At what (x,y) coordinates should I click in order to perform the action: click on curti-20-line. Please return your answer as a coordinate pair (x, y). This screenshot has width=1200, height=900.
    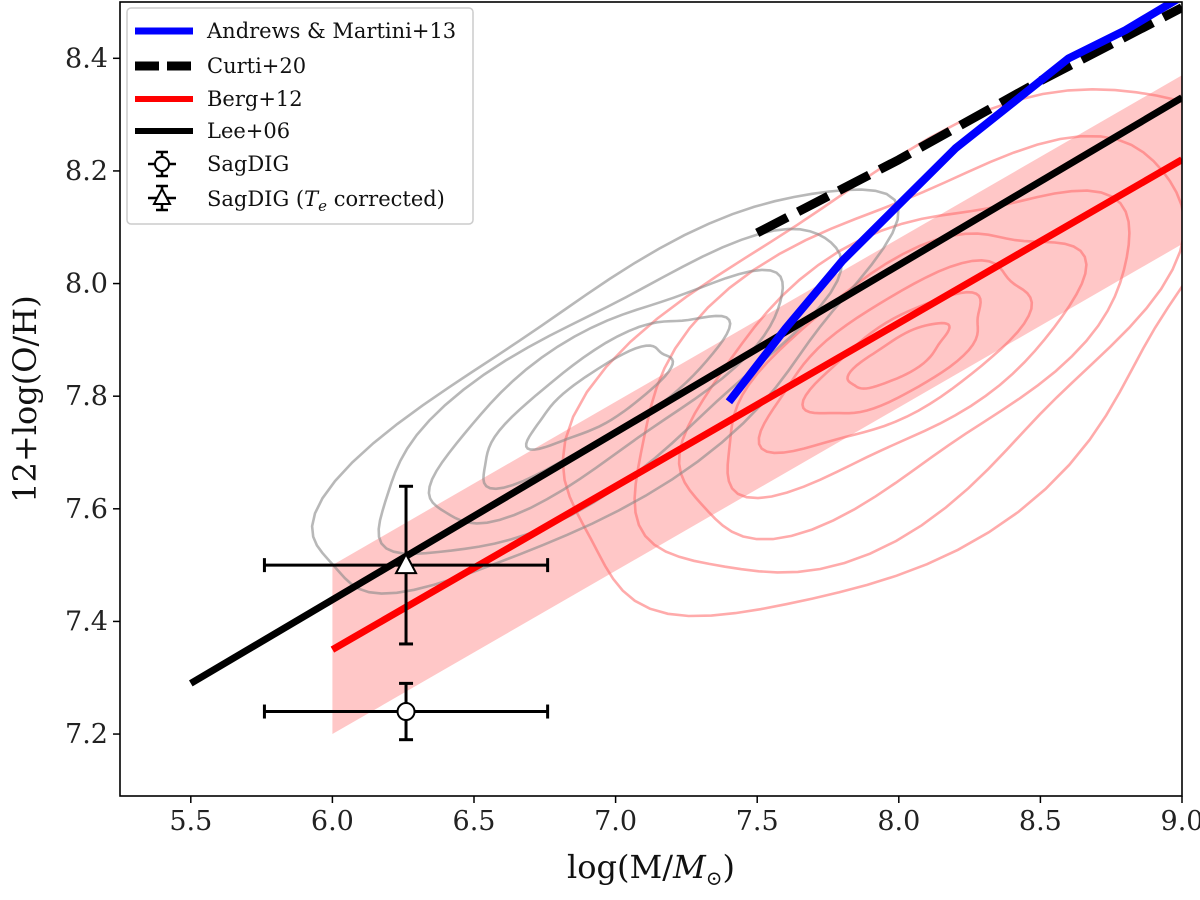
    Looking at the image, I should click on (968, 120).